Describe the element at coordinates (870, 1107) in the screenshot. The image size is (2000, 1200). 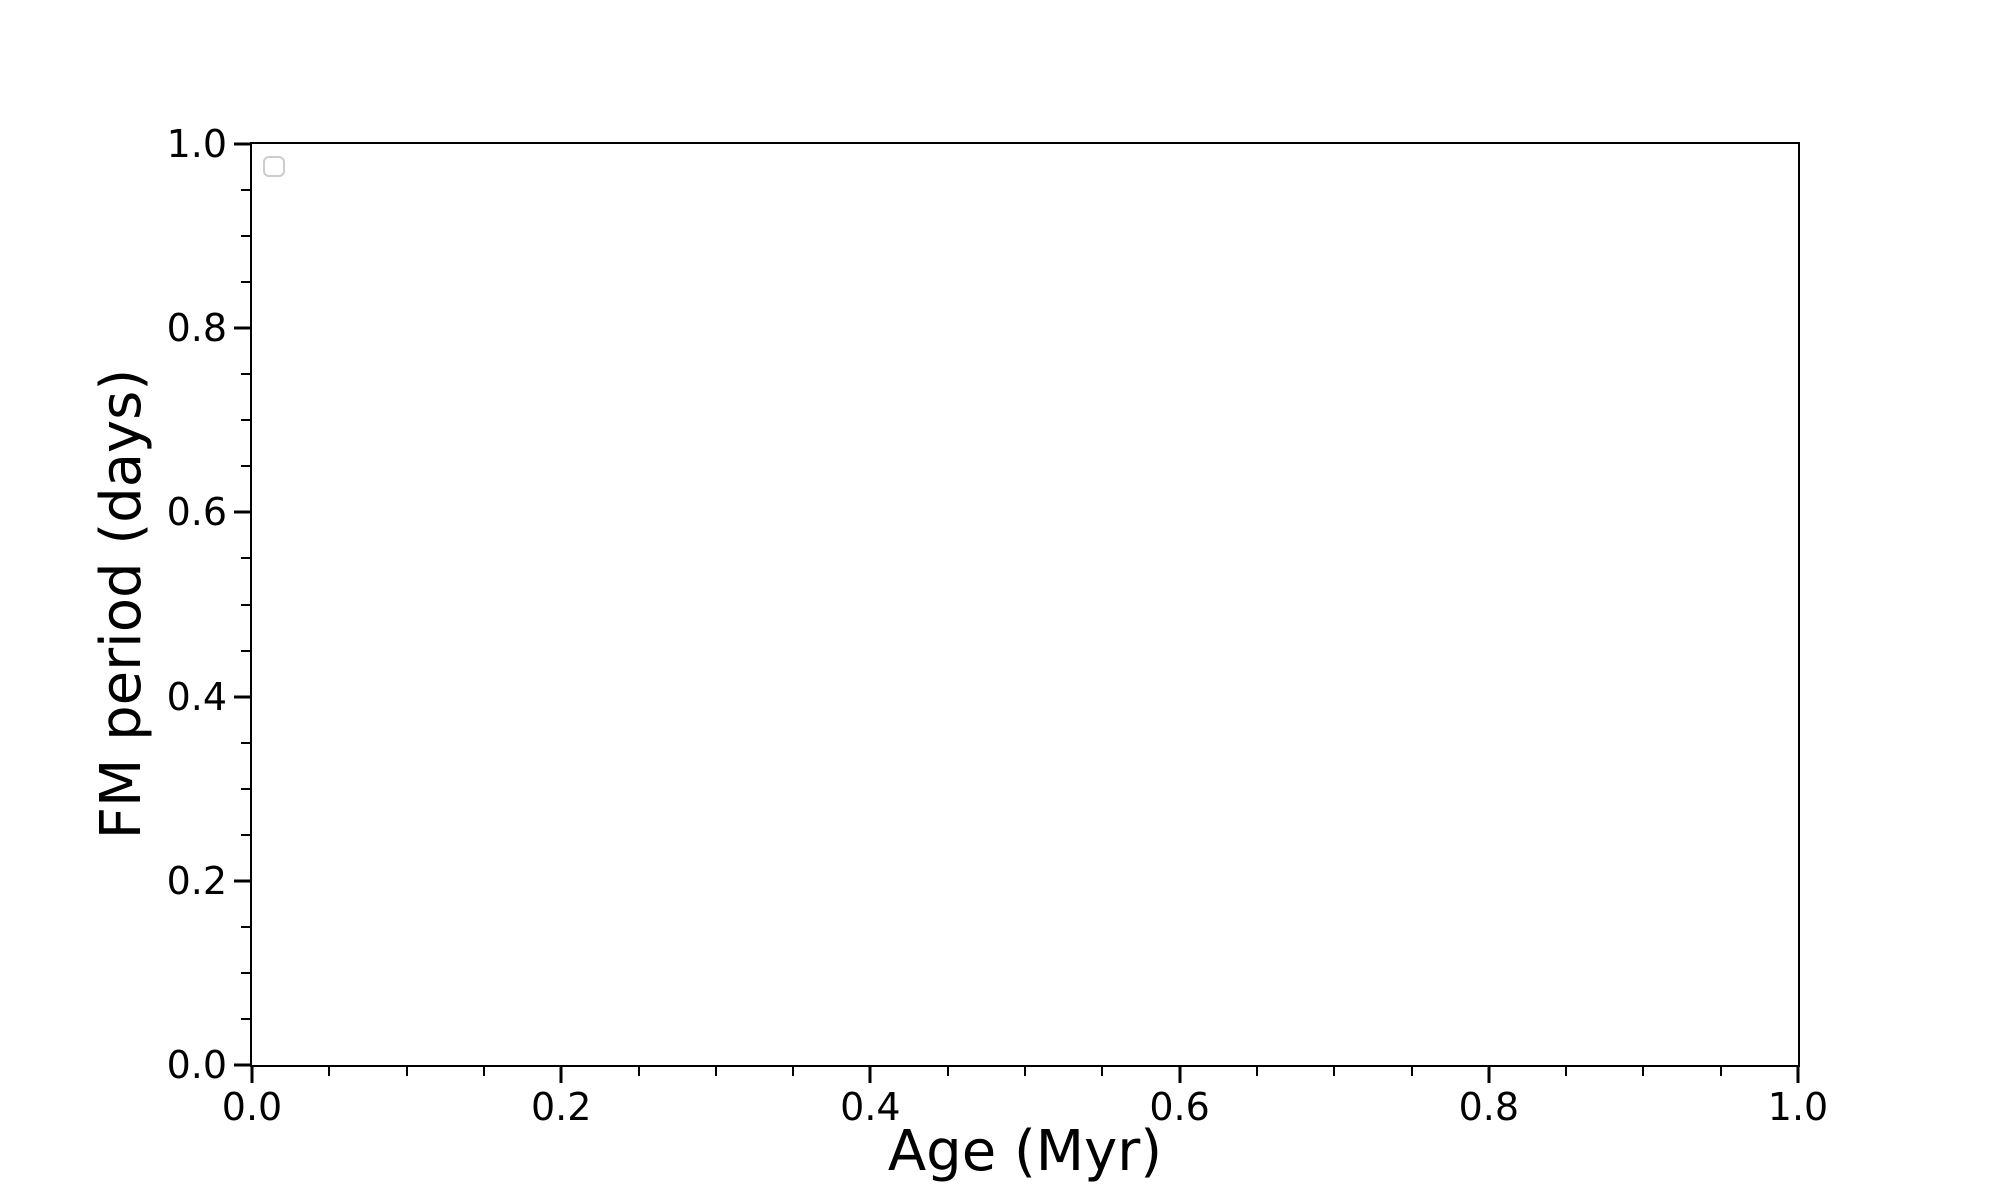
I see `x-axis-tick-label: 0.4` at that location.